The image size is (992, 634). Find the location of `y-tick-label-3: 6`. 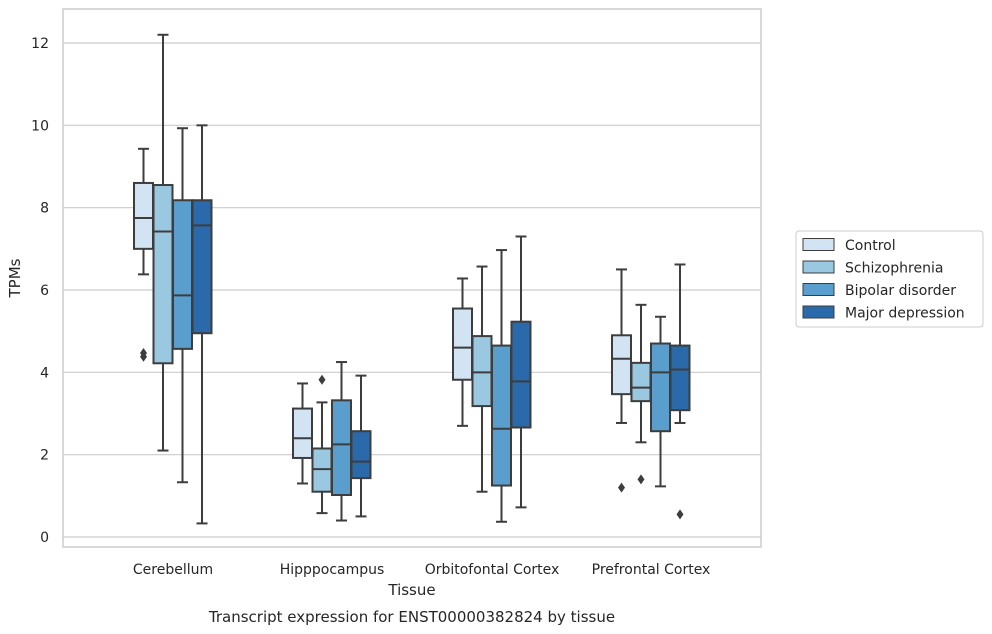

y-tick-label-3: 6 is located at coordinates (44, 291).